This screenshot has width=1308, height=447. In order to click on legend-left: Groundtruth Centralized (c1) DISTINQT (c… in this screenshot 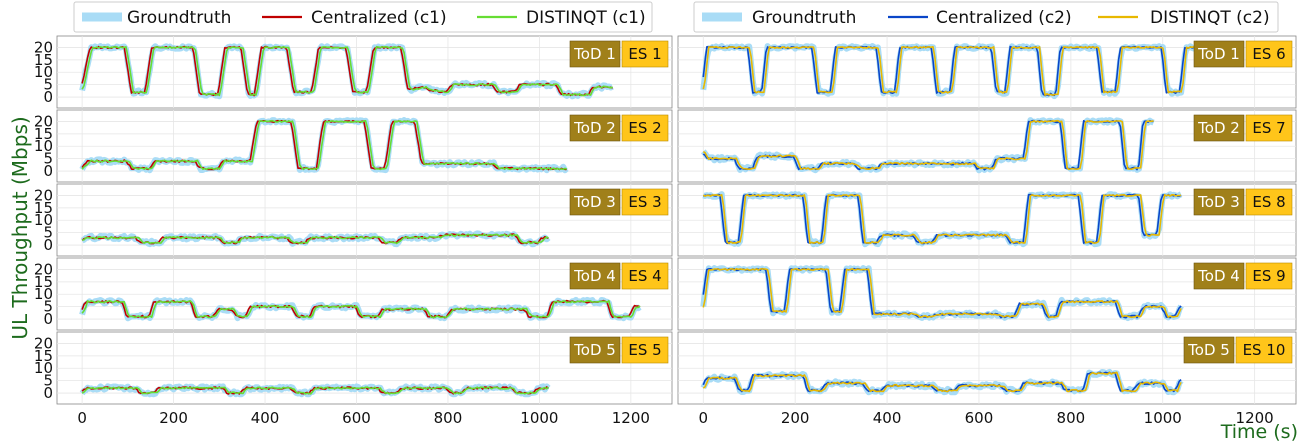, I will do `click(363, 17)`.